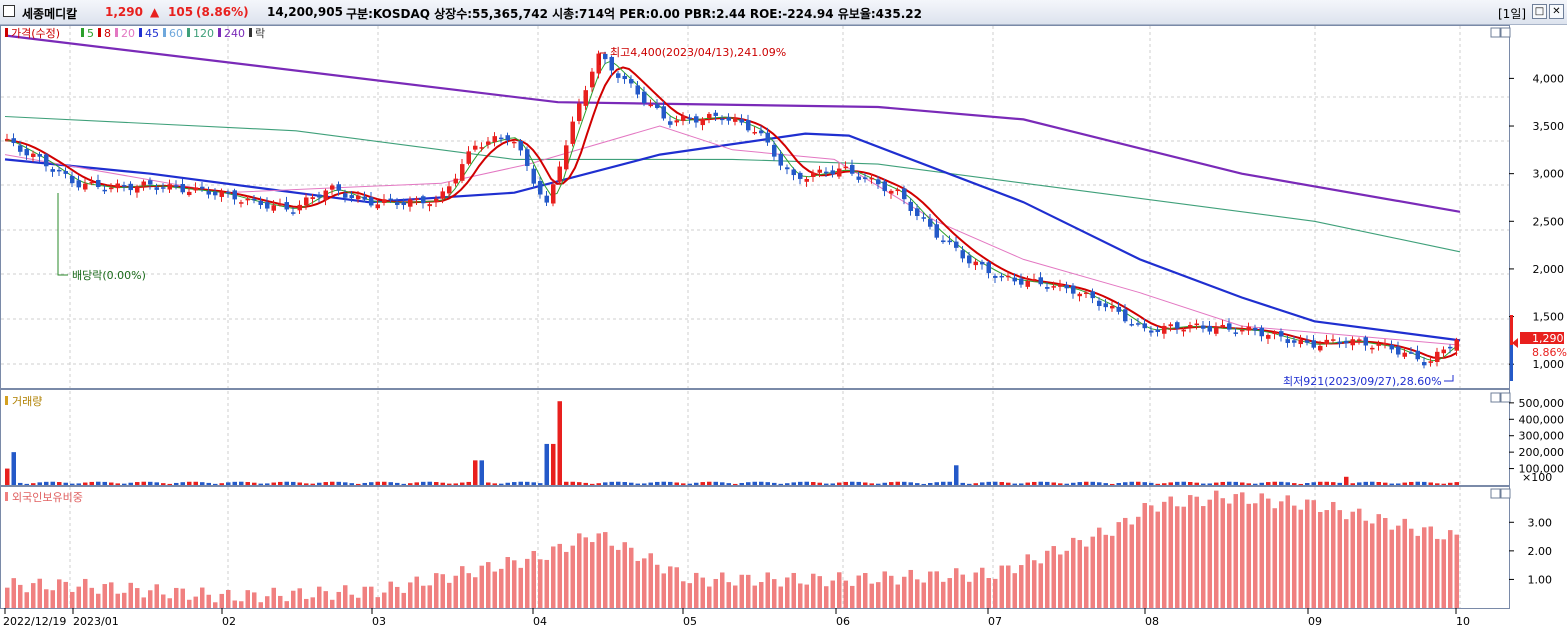 The height and width of the screenshot is (630, 1567). What do you see at coordinates (1505, 397) in the screenshot?
I see `close-volume-icon` at bounding box center [1505, 397].